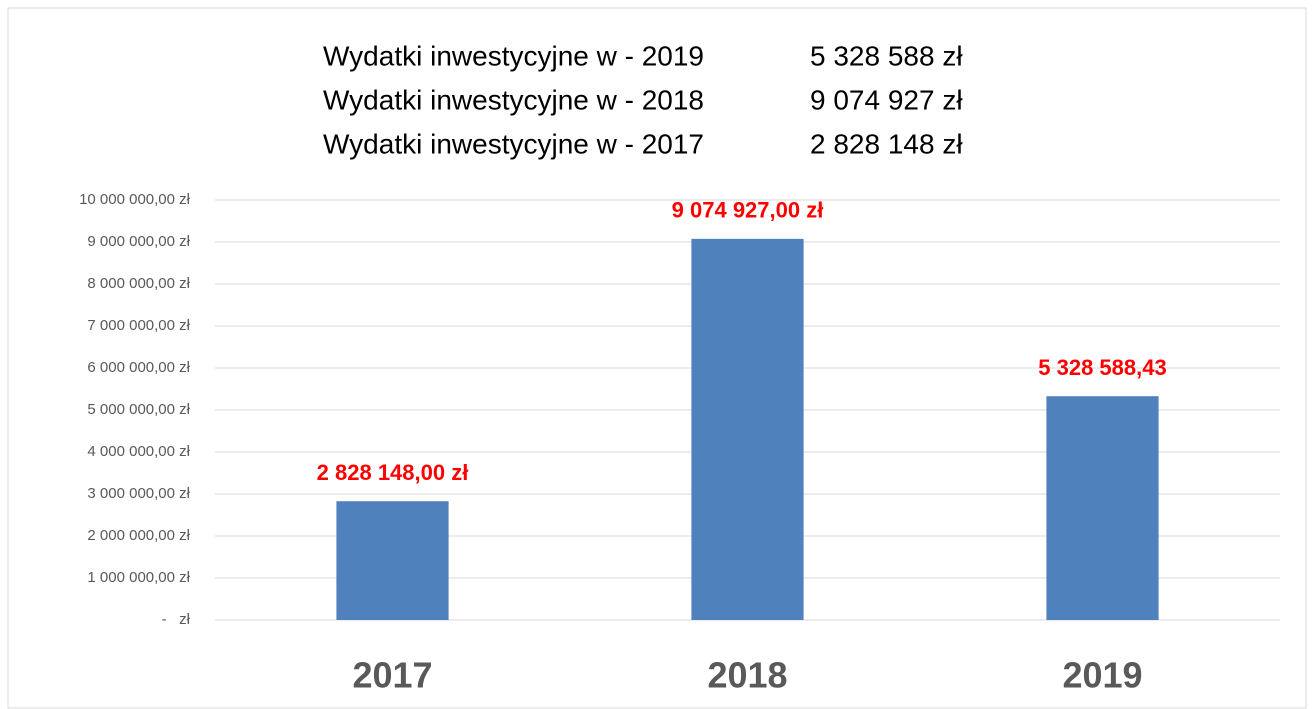 The width and height of the screenshot is (1314, 709). What do you see at coordinates (748, 210) in the screenshot?
I see `value-label: 9 074 927,00 zł` at bounding box center [748, 210].